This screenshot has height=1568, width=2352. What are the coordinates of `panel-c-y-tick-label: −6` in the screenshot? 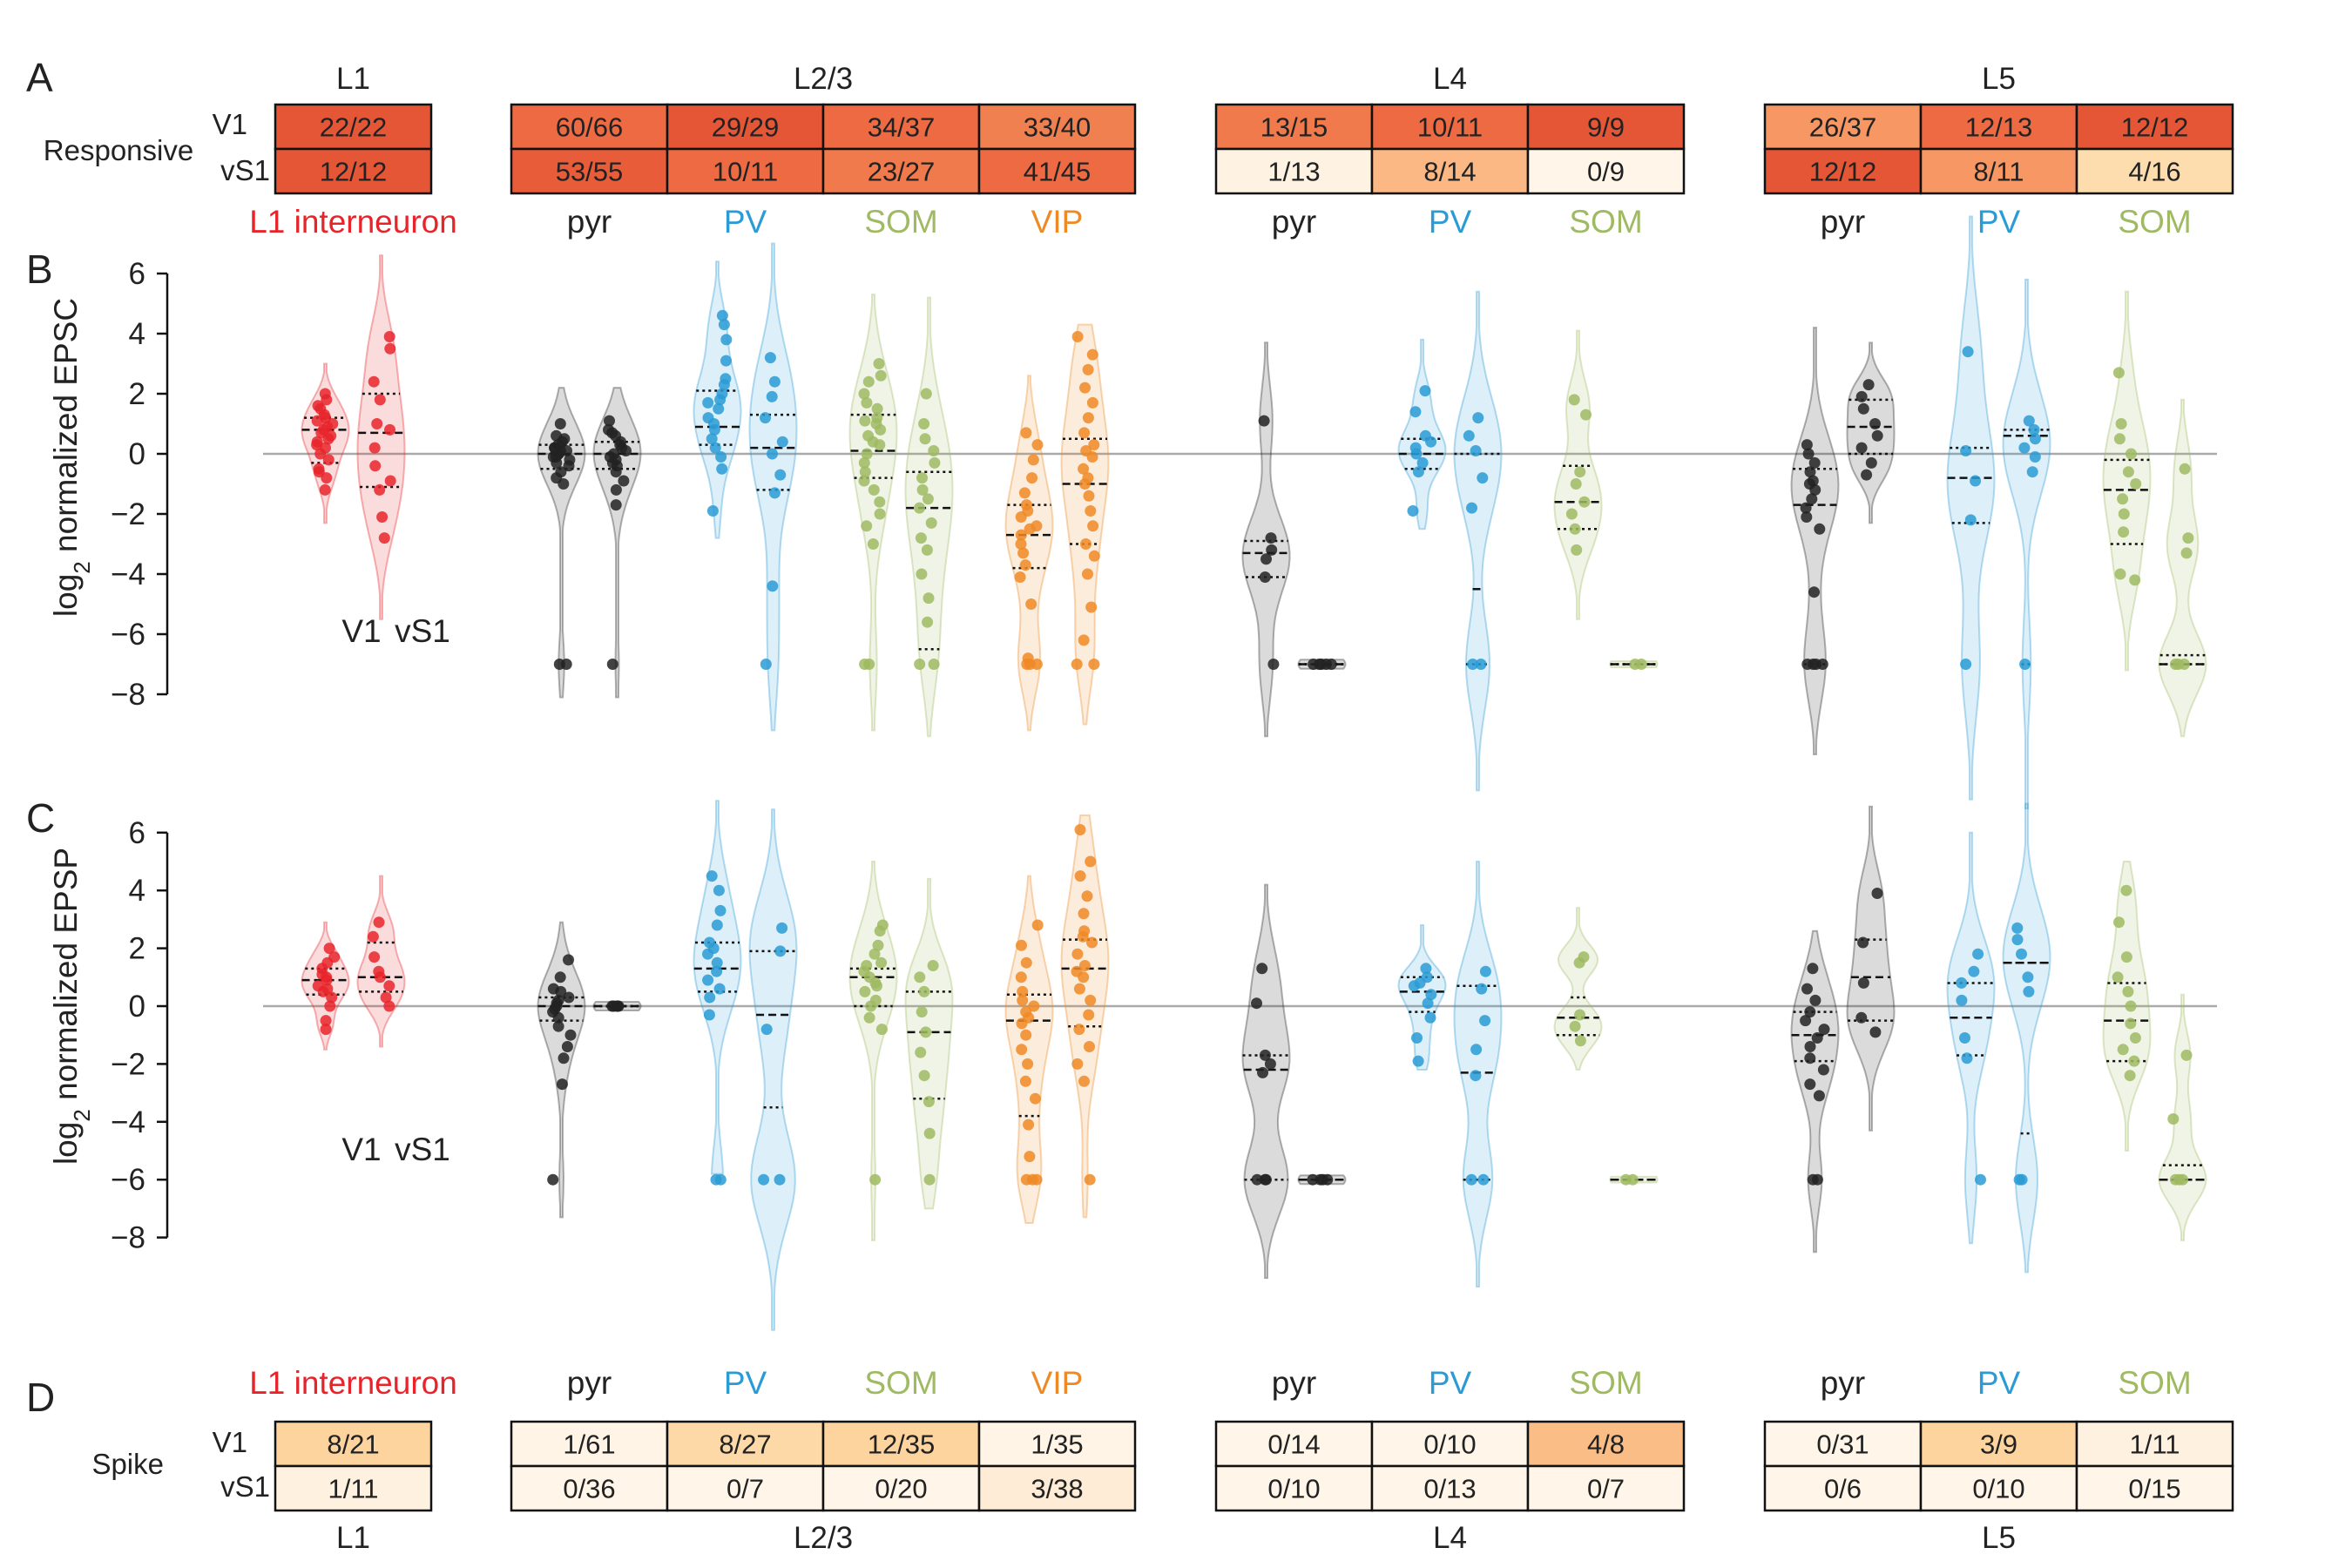 It's located at (128, 1180).